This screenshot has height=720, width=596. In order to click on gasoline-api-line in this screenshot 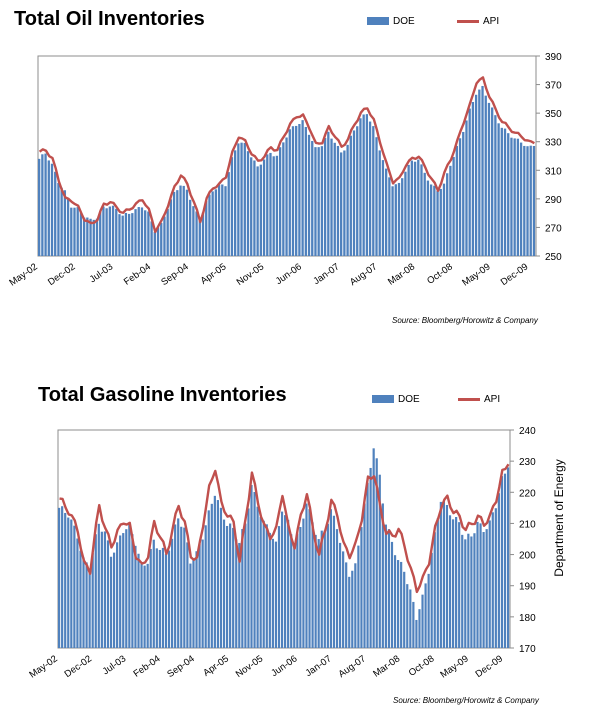, I will do `click(284, 528)`.